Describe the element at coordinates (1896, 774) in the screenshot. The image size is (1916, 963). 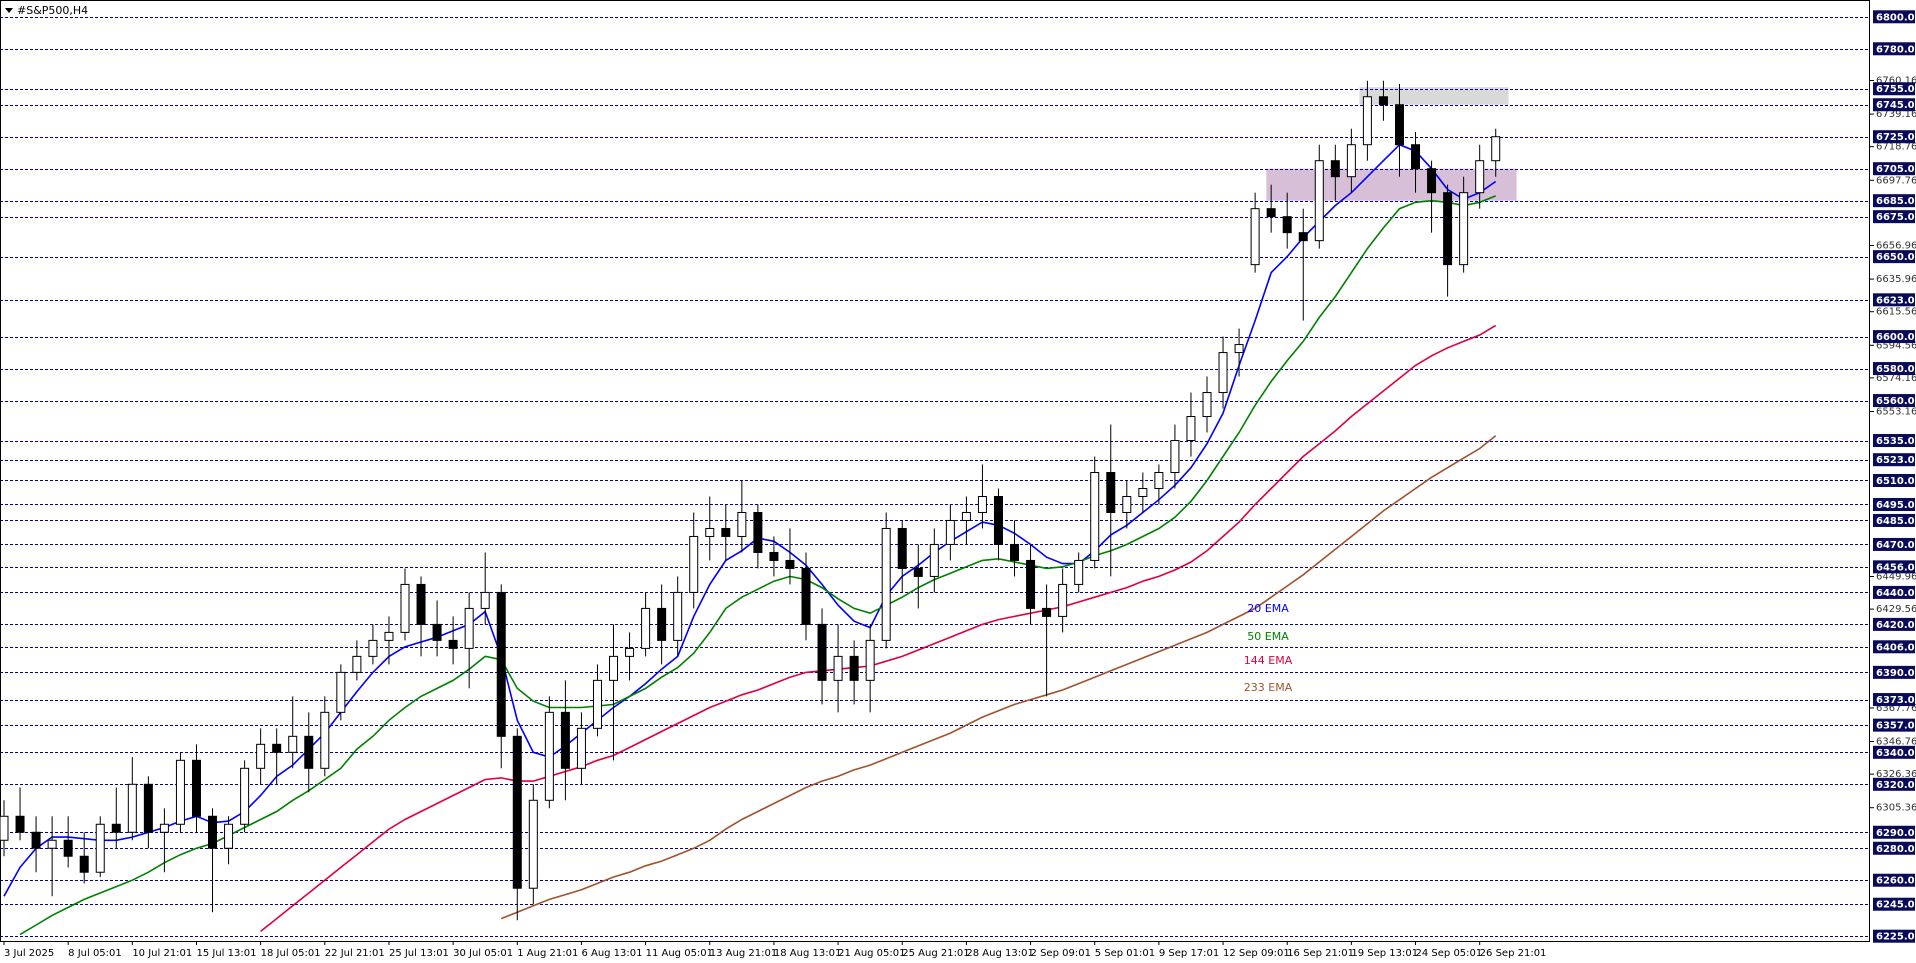
I see `y-tick-label: 6326.36` at that location.